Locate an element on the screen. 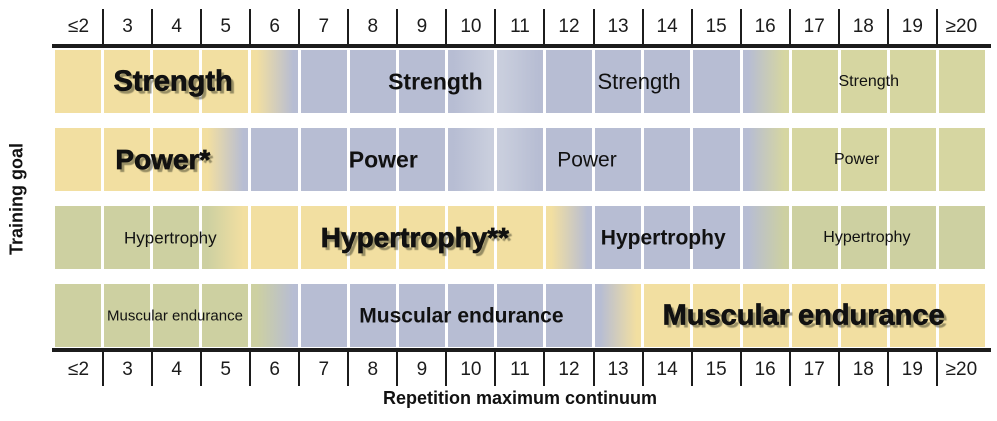  band-power: Power* Power Power Power is located at coordinates (520, 159).